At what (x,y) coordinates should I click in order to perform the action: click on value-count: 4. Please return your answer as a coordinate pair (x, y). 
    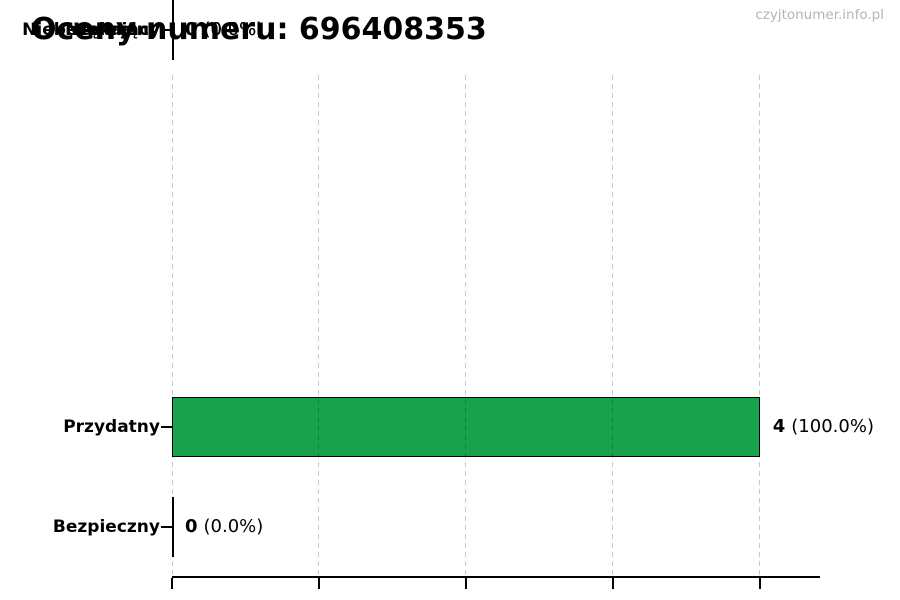
    Looking at the image, I should click on (779, 426).